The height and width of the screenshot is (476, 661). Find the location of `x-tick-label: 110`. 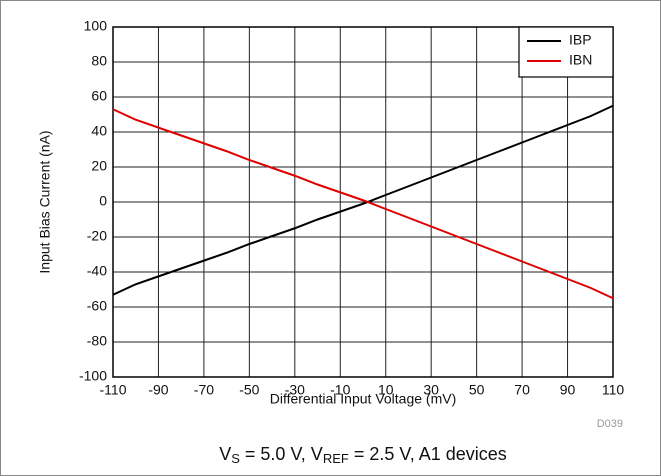

x-tick-label: 110 is located at coordinates (613, 390).